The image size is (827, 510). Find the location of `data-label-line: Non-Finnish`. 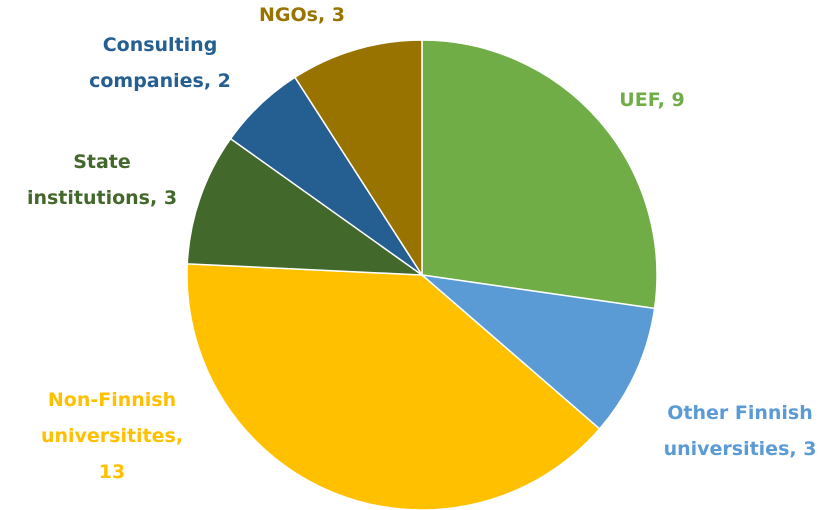

data-label-line: Non-Finnish is located at coordinates (112, 400).